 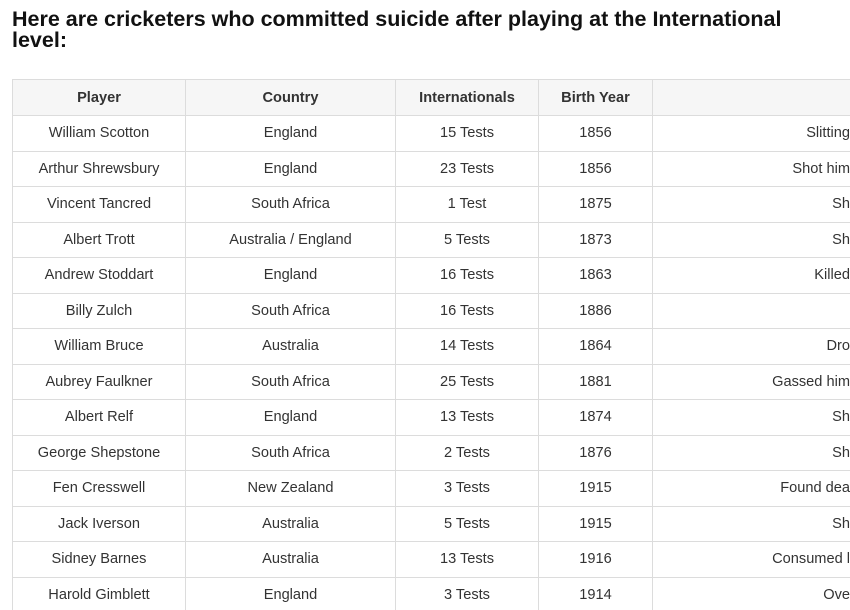 What do you see at coordinates (751, 559) in the screenshot?
I see `cell-cause: Consumed l` at bounding box center [751, 559].